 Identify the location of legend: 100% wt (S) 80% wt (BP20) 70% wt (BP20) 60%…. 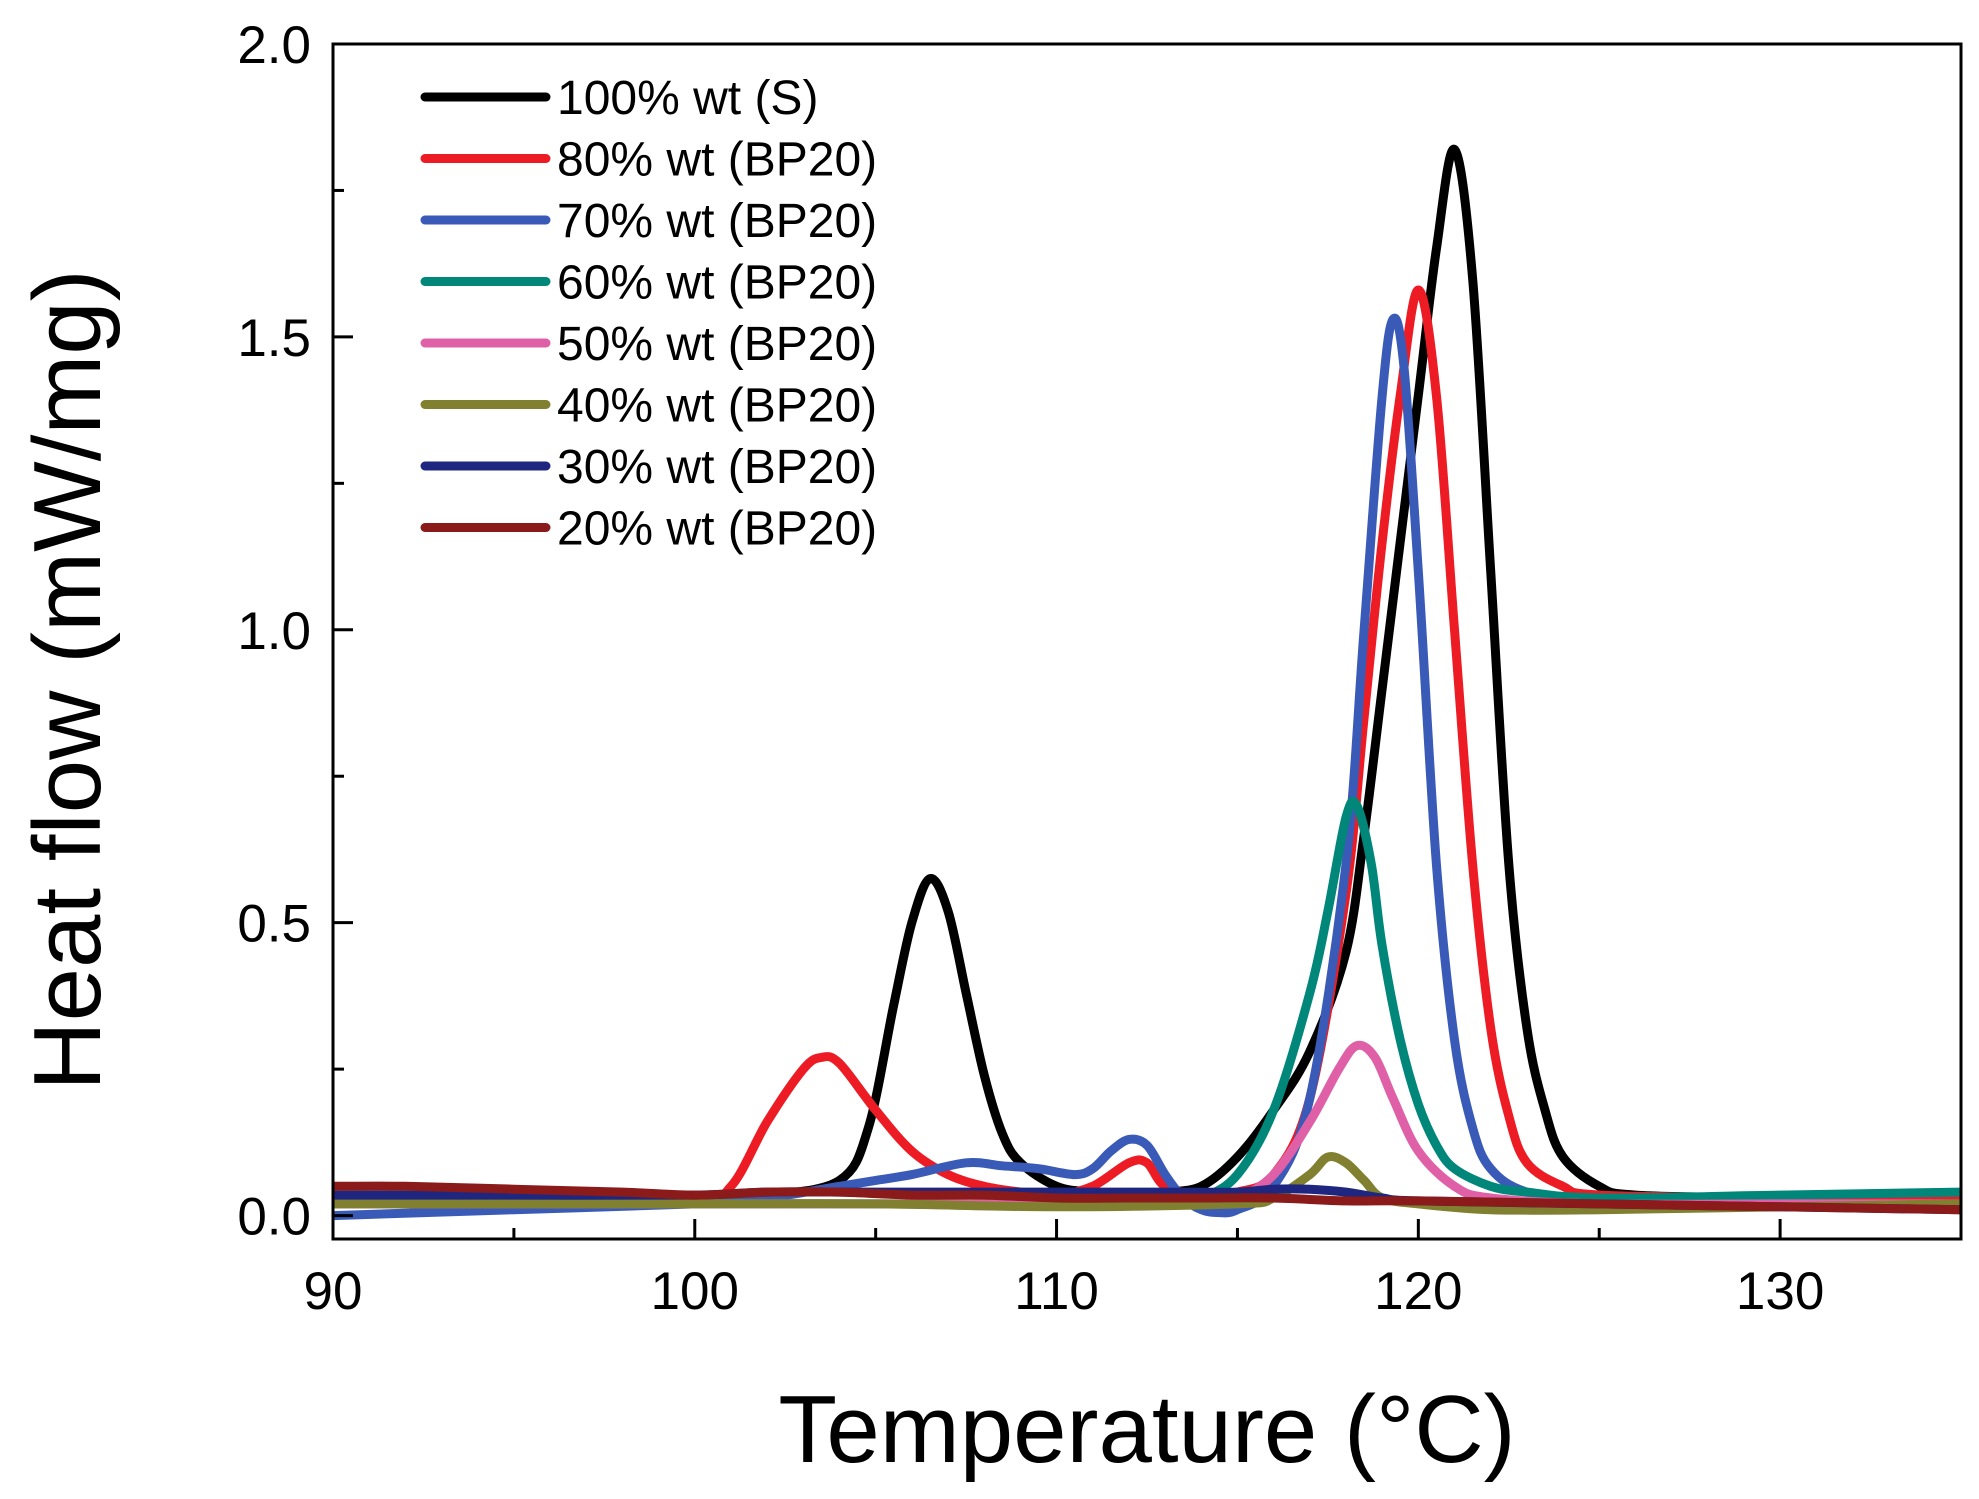
(648, 314).